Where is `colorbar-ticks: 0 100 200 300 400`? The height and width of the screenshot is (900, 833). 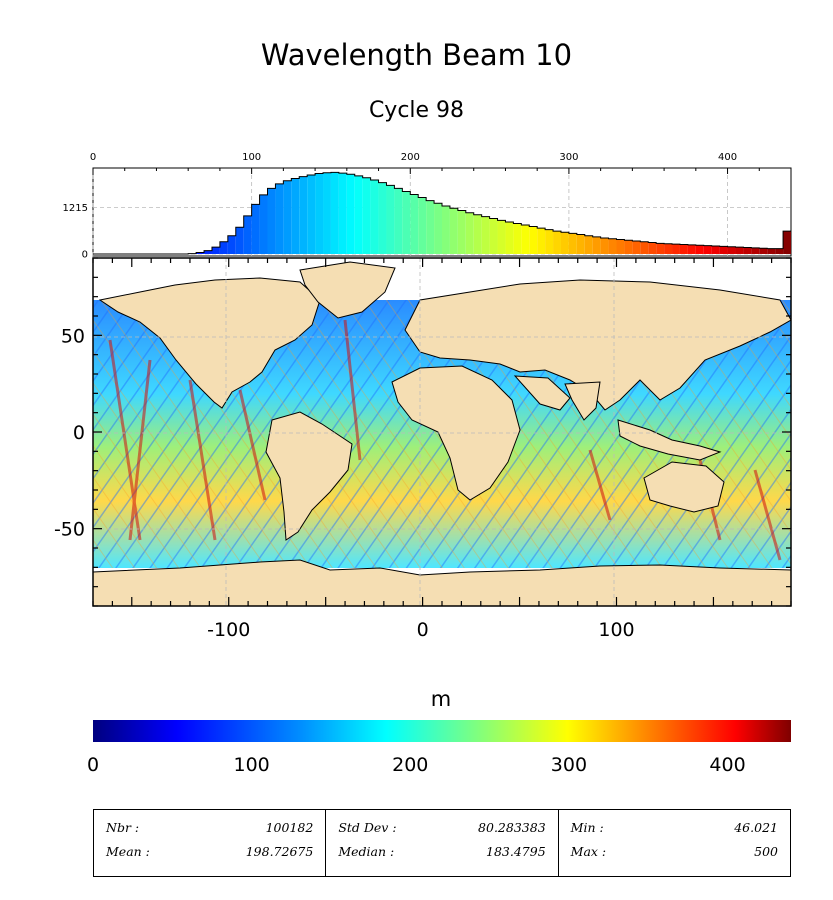
colorbar-ticks: 0 100 200 300 400 is located at coordinates (416, 765).